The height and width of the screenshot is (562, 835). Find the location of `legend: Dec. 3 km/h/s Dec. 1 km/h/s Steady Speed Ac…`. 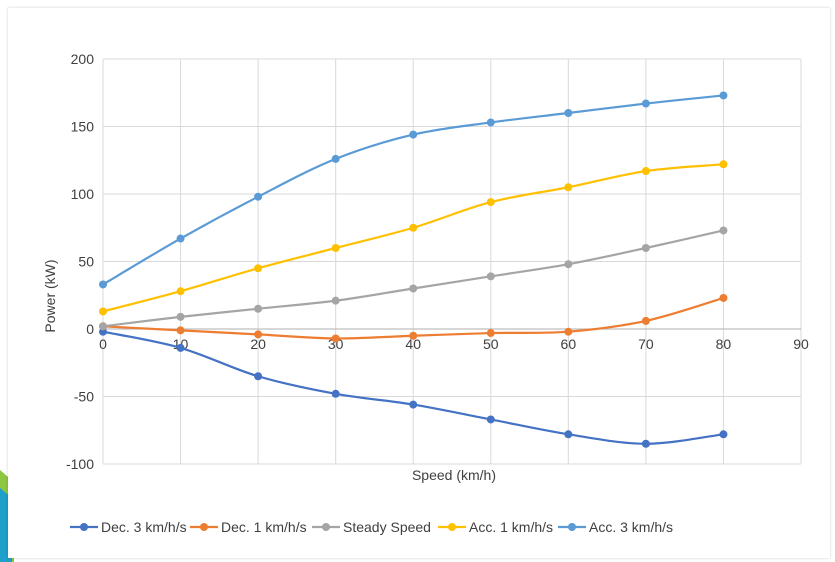

legend: Dec. 3 km/h/s Dec. 1 km/h/s Steady Speed Ac… is located at coordinates (371, 527).